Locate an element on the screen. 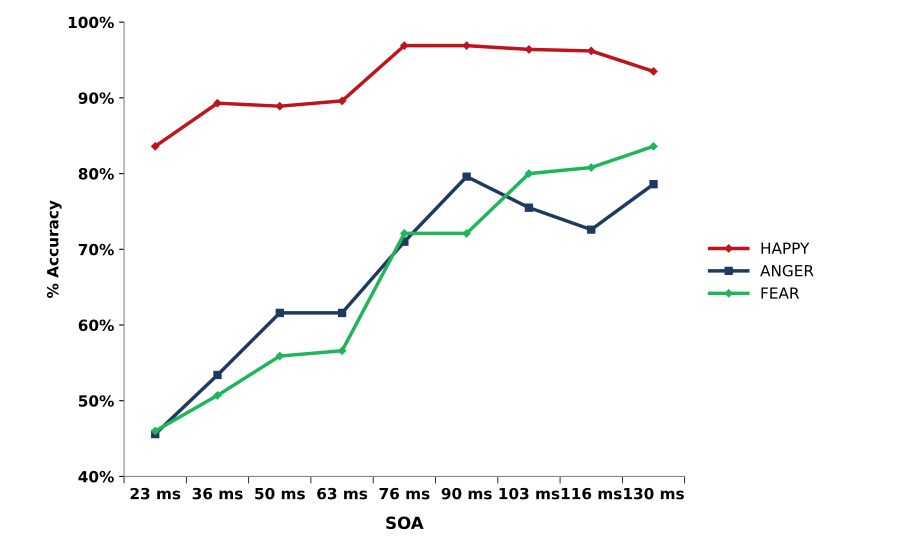 Image resolution: width=919 pixels, height=554 pixels. x-axis-title: SOA is located at coordinates (405, 523).